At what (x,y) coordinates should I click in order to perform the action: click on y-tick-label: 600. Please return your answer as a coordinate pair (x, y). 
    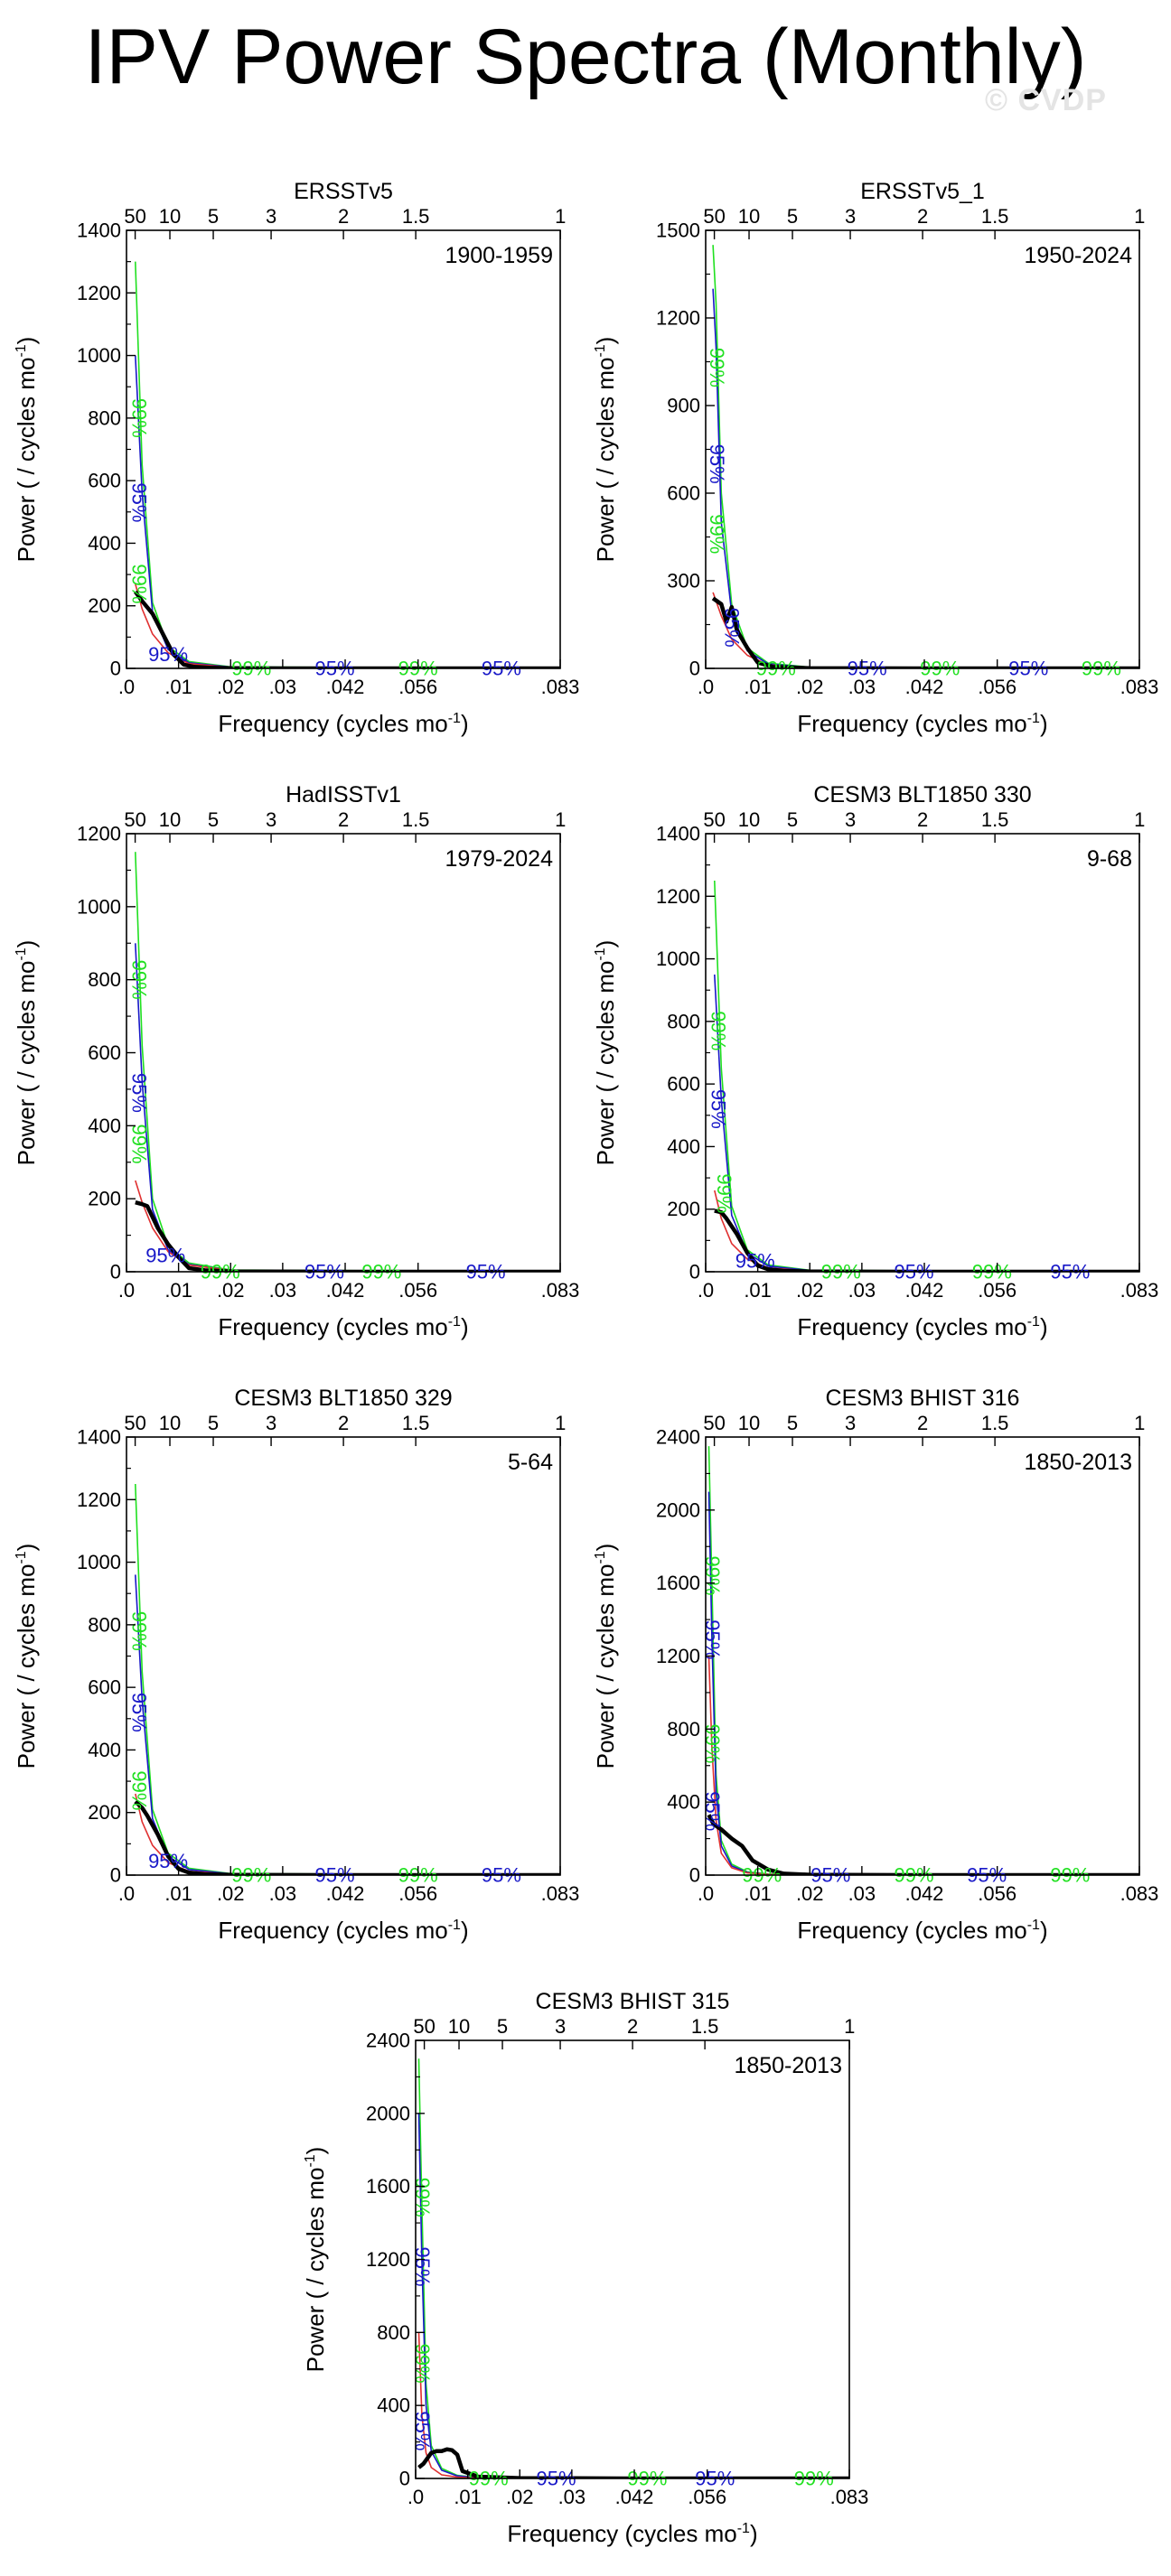
    Looking at the image, I should click on (683, 493).